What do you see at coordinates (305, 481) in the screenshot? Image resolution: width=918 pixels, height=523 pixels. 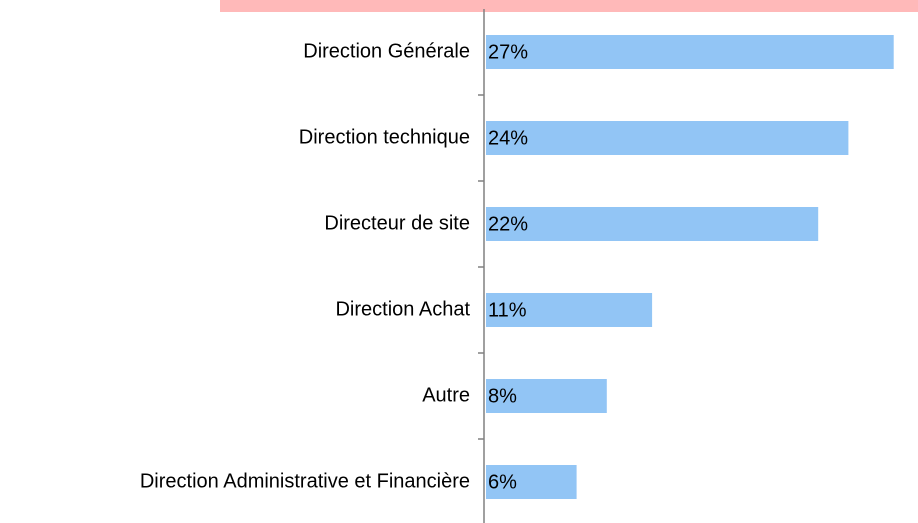 I see `category-label: Direction Administrative et Financière` at bounding box center [305, 481].